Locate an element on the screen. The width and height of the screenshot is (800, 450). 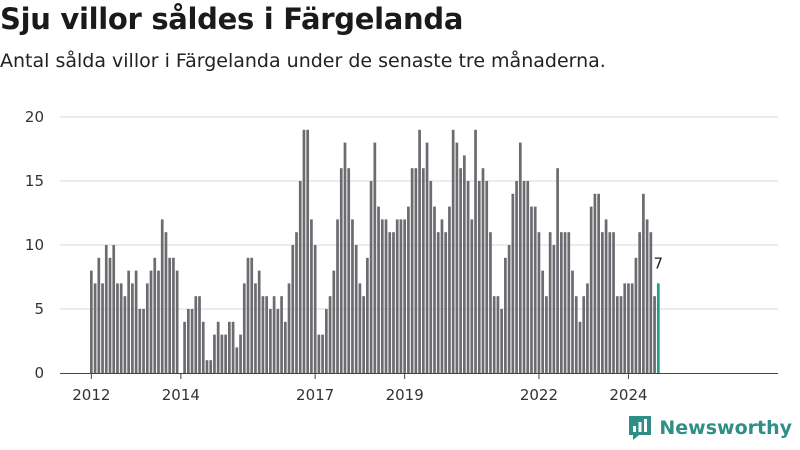
y-tick-label: 20 is located at coordinates (34, 117).